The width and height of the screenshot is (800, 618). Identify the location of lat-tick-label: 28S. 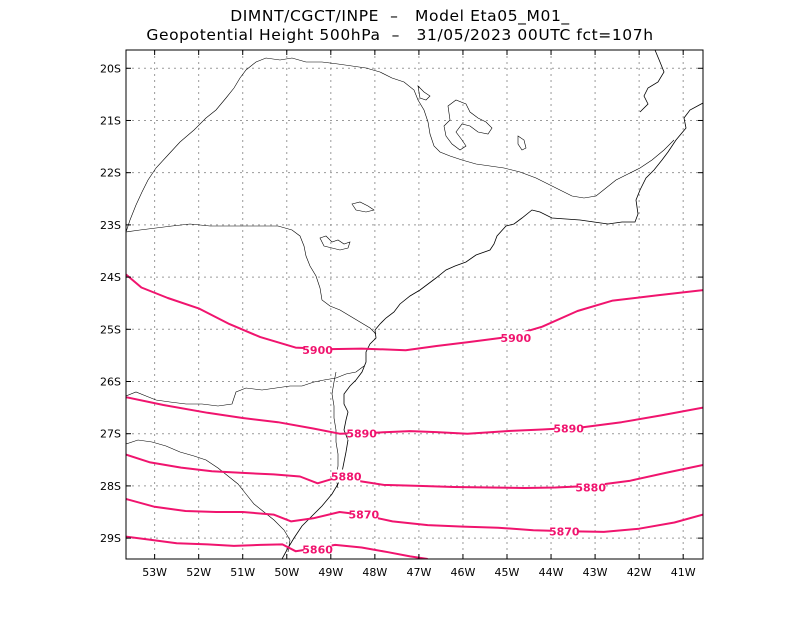
(110, 486).